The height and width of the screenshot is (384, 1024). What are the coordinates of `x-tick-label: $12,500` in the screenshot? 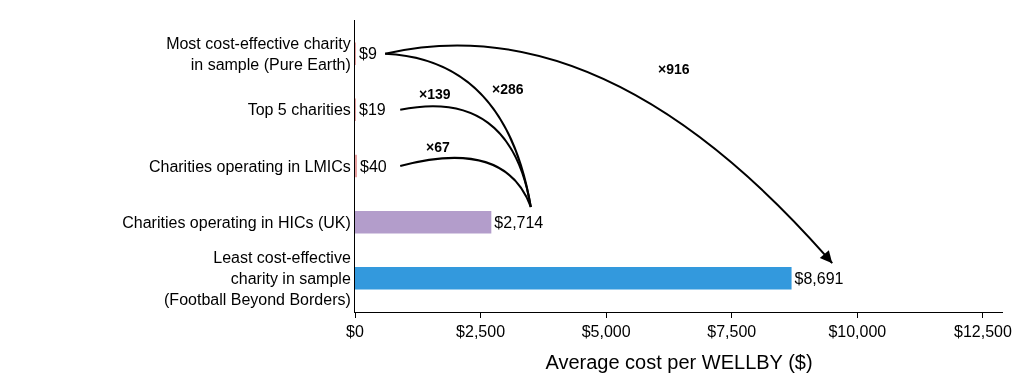 It's located at (982, 332).